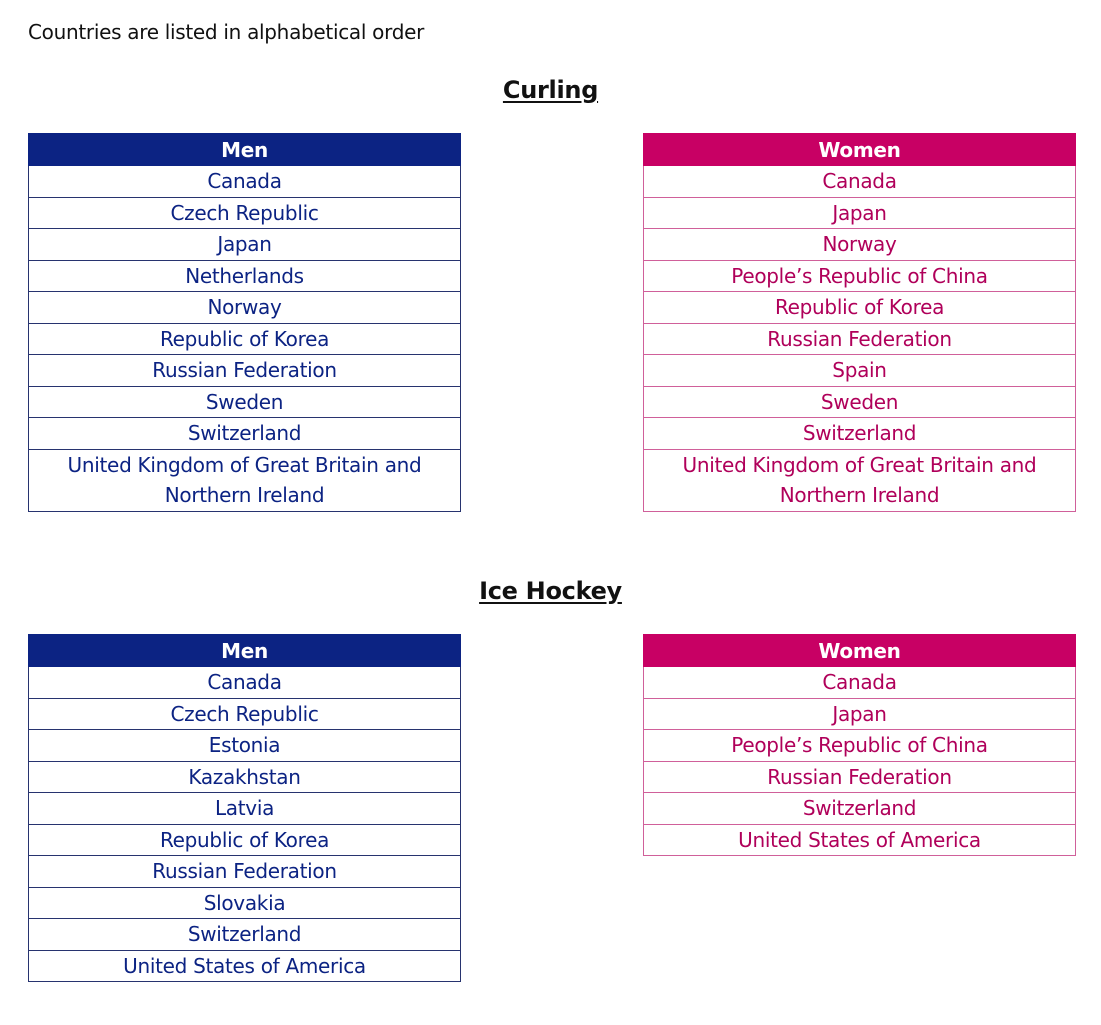  Describe the element at coordinates (550, 90) in the screenshot. I see `section-title-curling: Curling` at that location.